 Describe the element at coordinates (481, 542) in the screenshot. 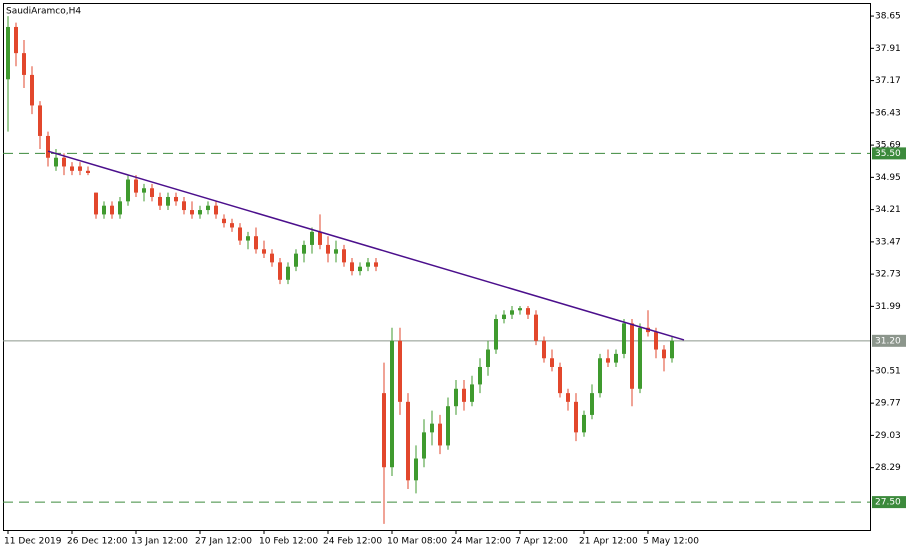

I see `x-tick-label: 24 Mar 12:00` at that location.